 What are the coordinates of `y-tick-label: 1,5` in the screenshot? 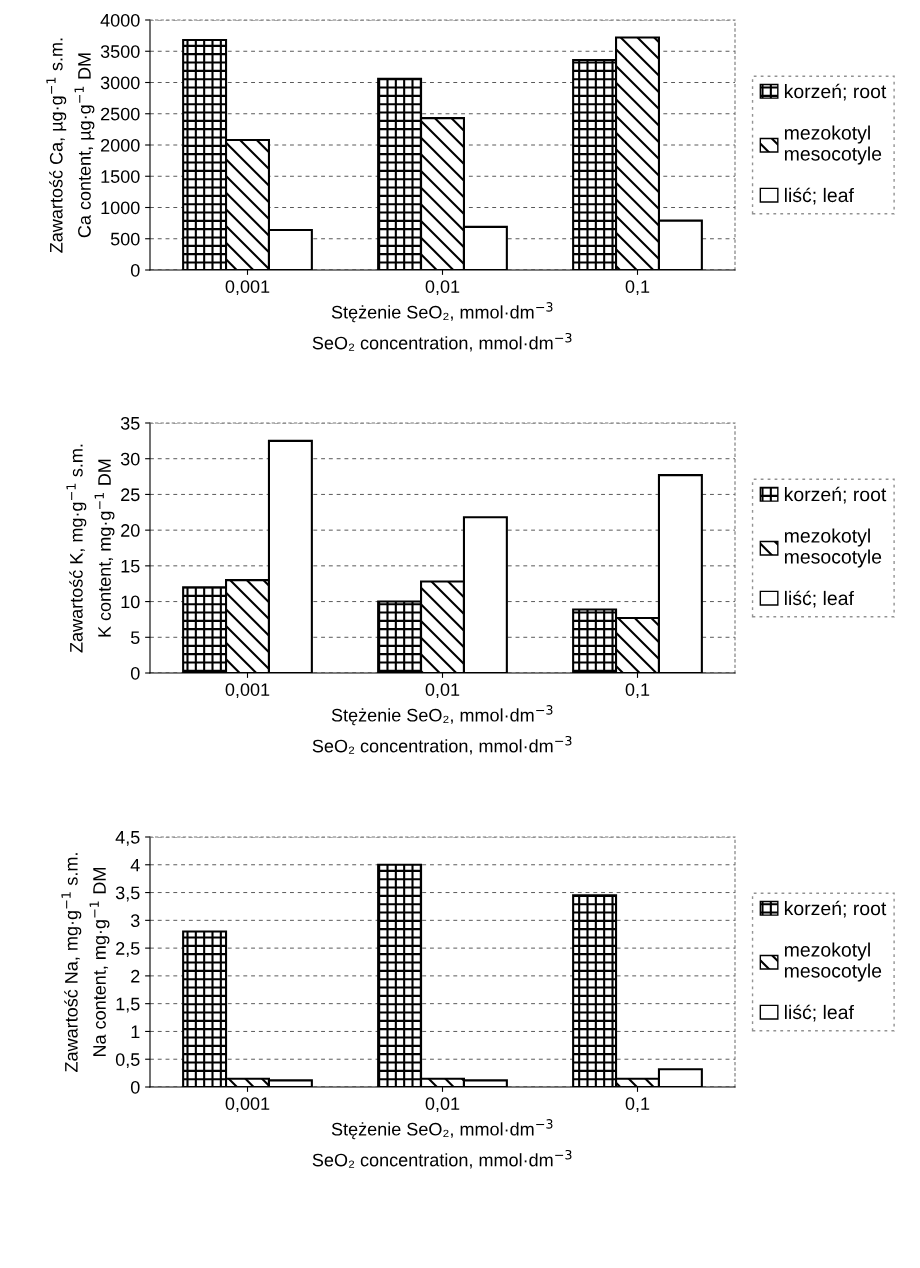 It's located at (128, 1005).